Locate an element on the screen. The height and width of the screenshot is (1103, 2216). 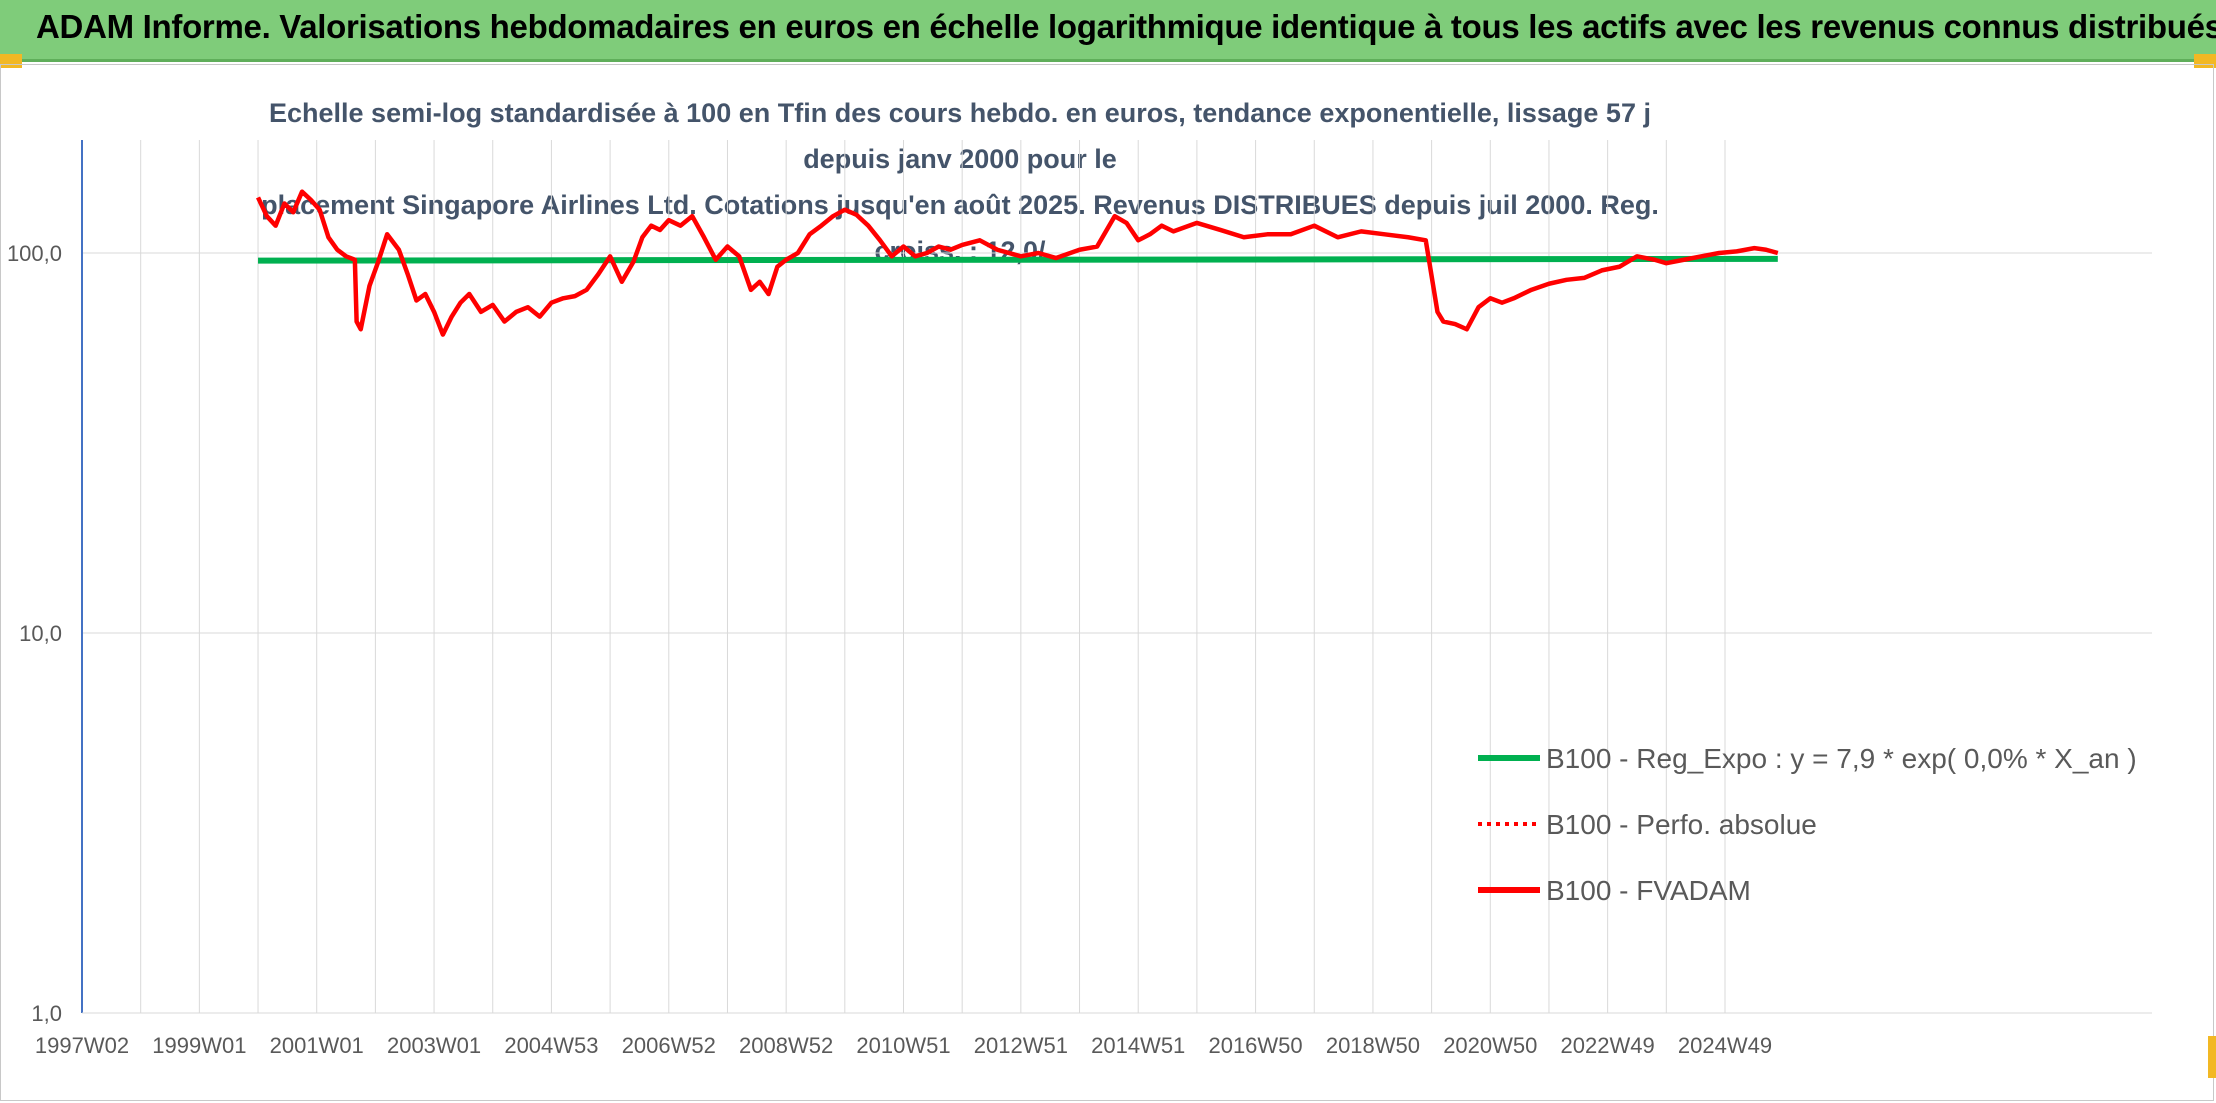
x-tick-label: 2022W49 is located at coordinates (1608, 1045).